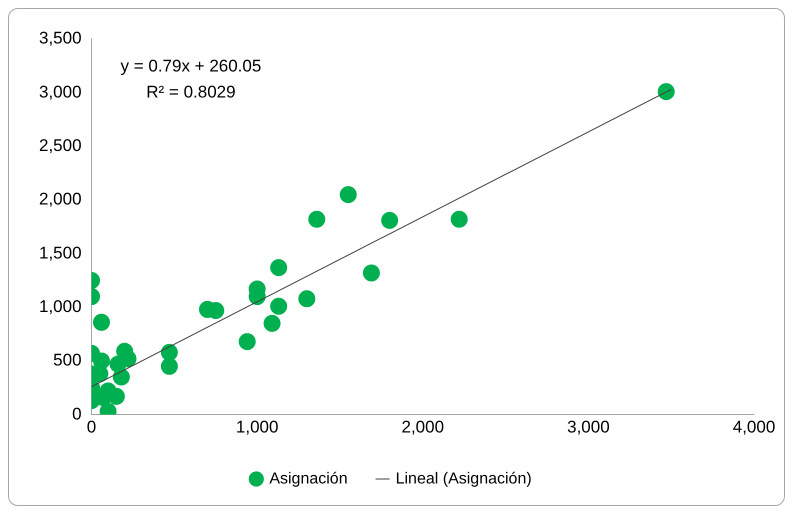 The width and height of the screenshot is (793, 514). Describe the element at coordinates (257, 426) in the screenshot. I see `x-tick-label: 1,000` at that location.